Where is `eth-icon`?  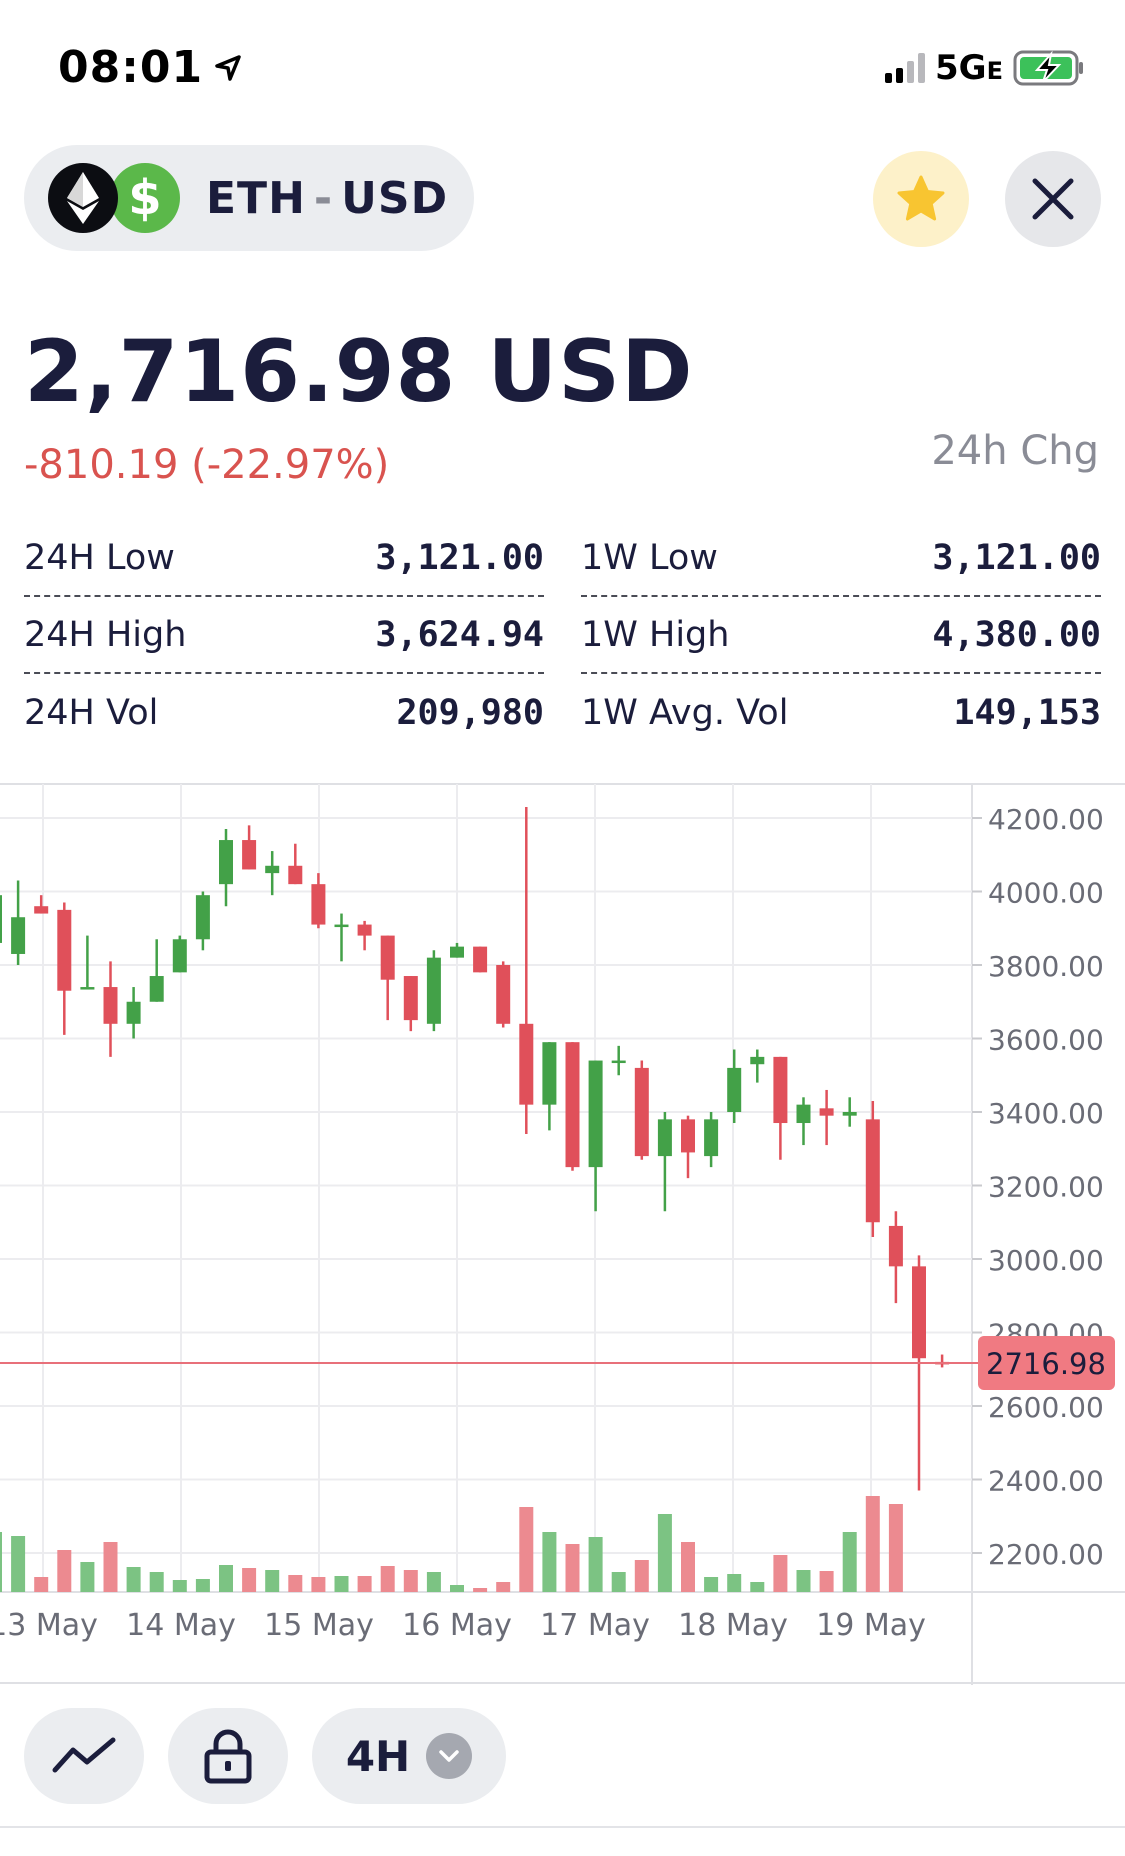 eth-icon is located at coordinates (83, 198).